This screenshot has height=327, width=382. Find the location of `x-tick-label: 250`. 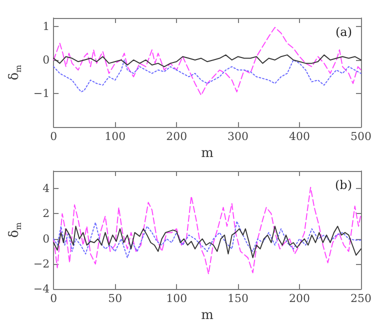

x-tick-label: 250 is located at coordinates (361, 299).